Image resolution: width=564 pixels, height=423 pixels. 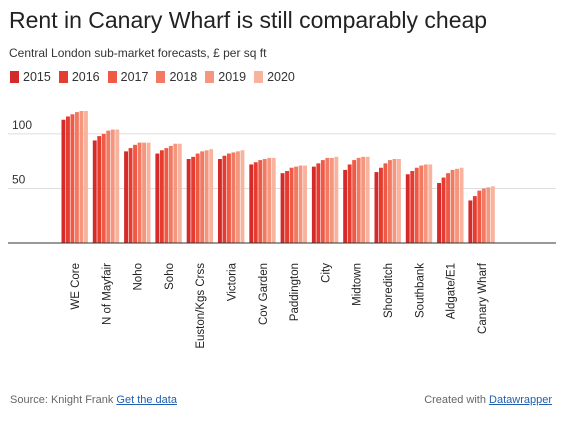 What do you see at coordinates (452, 206) in the screenshot?
I see `bar-aldgate-e1-2018` at bounding box center [452, 206].